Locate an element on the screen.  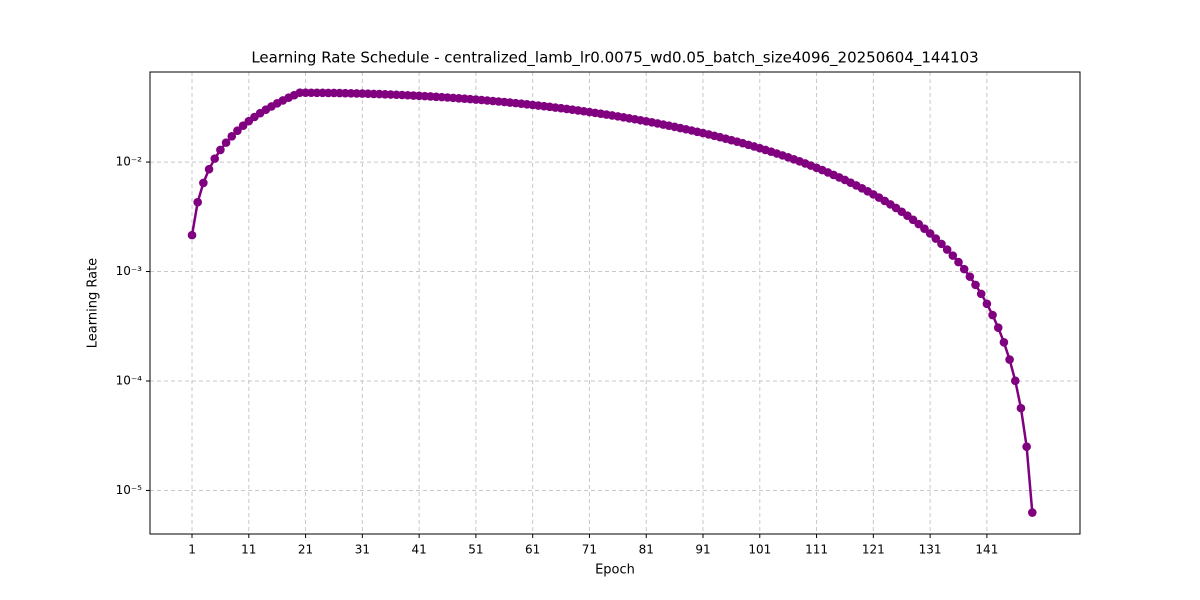
x-tick-label: 81 is located at coordinates (646, 550).